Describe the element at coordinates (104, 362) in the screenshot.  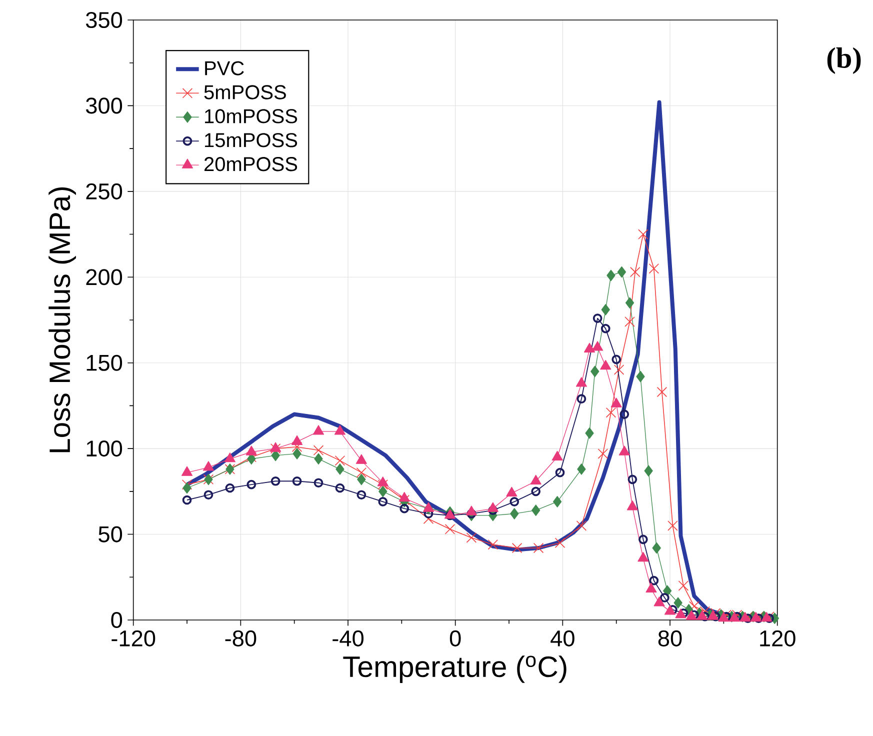
I see `y-tick-label: 150` at that location.